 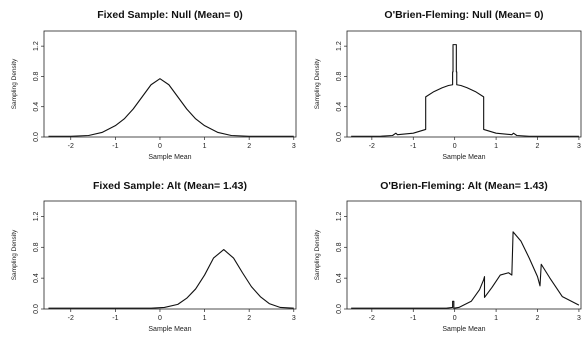 What do you see at coordinates (463, 15) in the screenshot?
I see `chart-title: O'Brien-Fleming: Null (Mean= 0)` at bounding box center [463, 15].